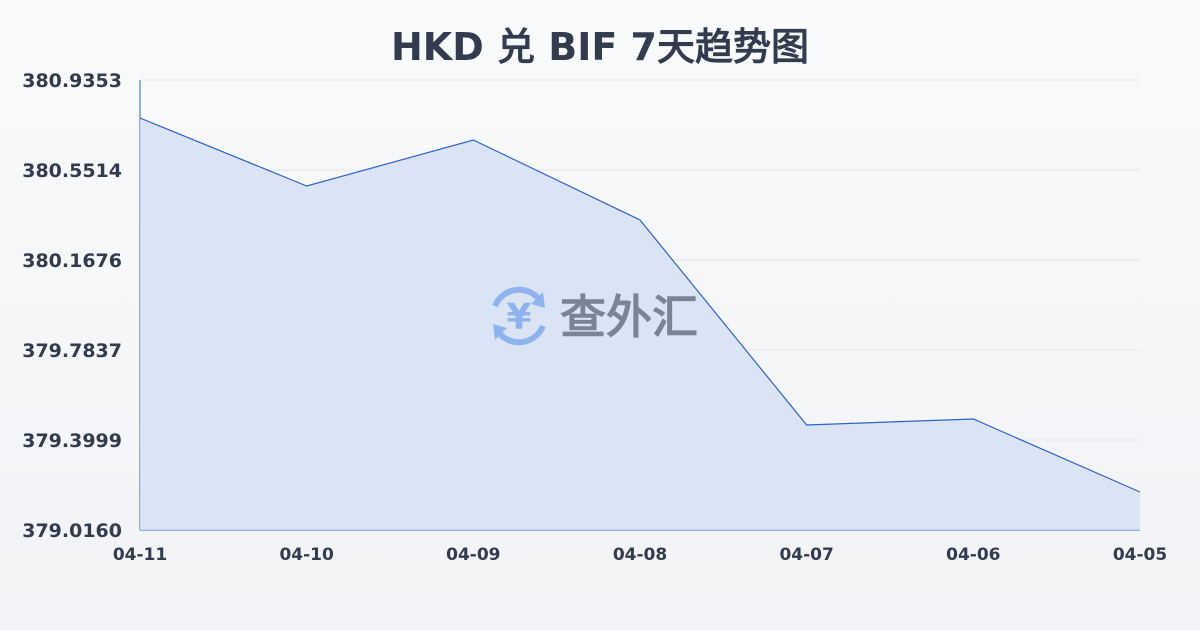 The width and height of the screenshot is (1200, 630). Describe the element at coordinates (72, 351) in the screenshot. I see `y-tick-label: 379.7837` at that location.